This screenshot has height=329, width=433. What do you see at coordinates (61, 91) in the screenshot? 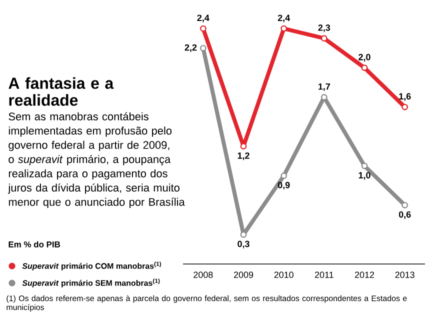
I see `text: A fantasia e a realidade` at bounding box center [61, 91].